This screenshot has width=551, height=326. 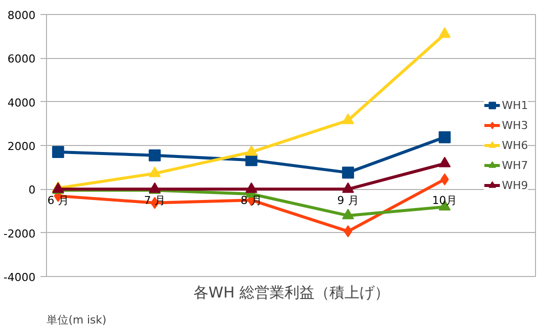 I want to click on legend-label: WH1, so click(x=515, y=105).